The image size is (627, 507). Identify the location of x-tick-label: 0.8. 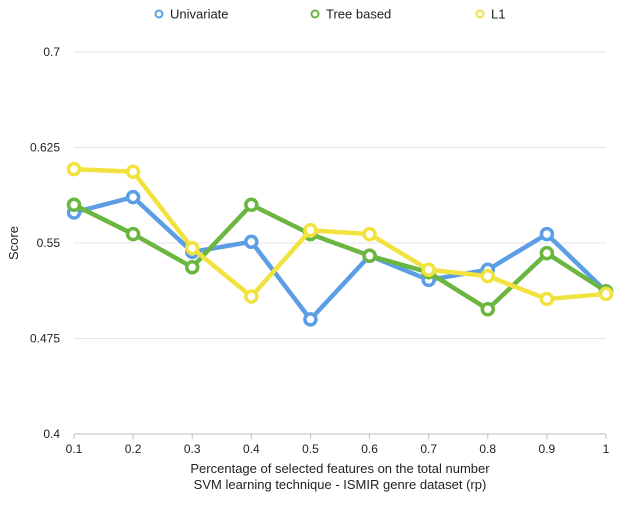
(487, 449).